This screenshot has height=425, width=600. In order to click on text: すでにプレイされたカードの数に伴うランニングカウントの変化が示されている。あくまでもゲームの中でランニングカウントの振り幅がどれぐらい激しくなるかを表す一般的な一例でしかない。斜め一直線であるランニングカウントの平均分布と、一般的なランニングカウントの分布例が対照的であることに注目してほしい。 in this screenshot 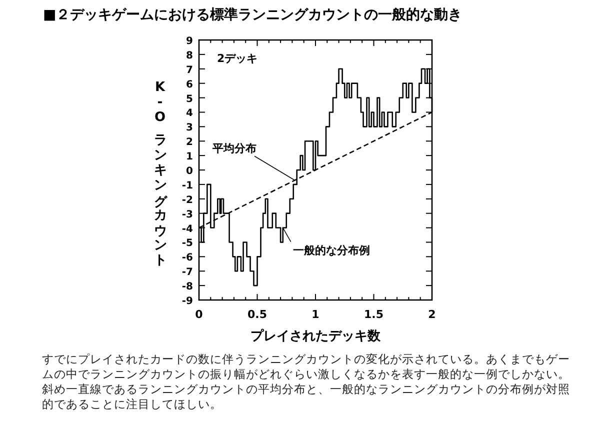, I will do `click(306, 382)`.